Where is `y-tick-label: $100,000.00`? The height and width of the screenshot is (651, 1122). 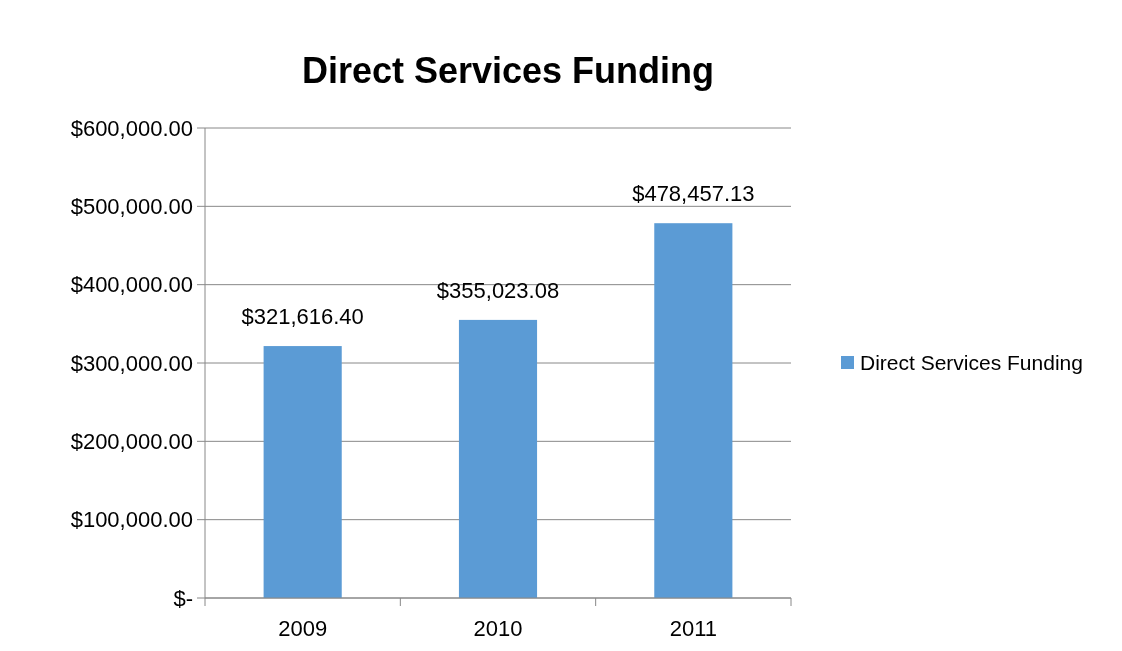
y-tick-label: $100,000.00 is located at coordinates (131, 520).